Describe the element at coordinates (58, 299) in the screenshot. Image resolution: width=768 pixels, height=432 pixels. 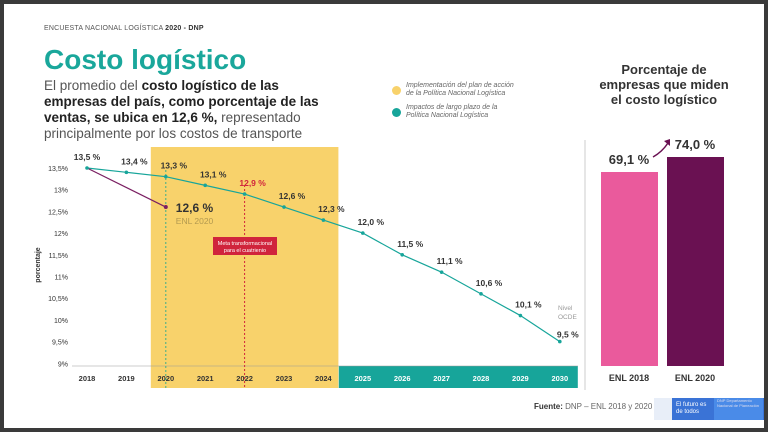
I see `y-tick-label: 10,5%` at that location.